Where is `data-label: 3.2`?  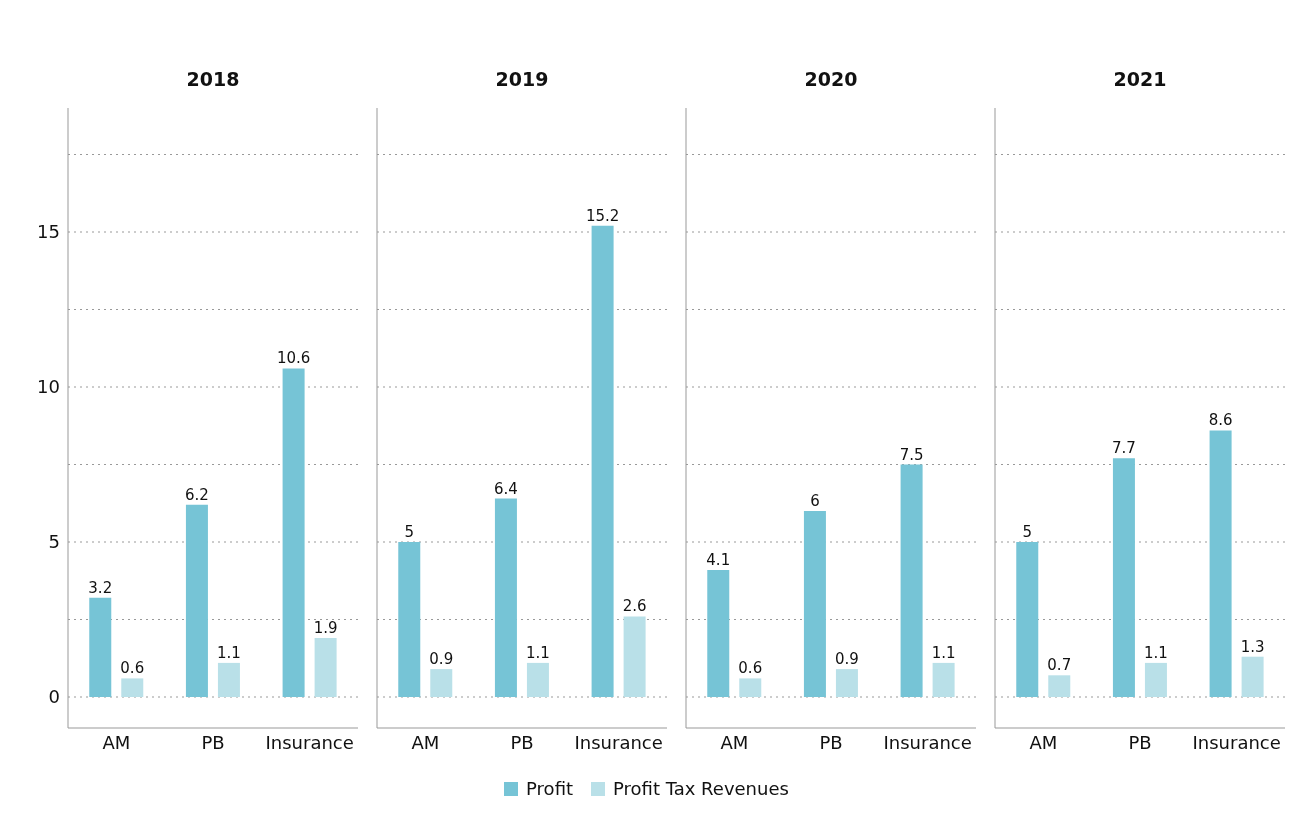
data-label: 3.2 is located at coordinates (100, 587).